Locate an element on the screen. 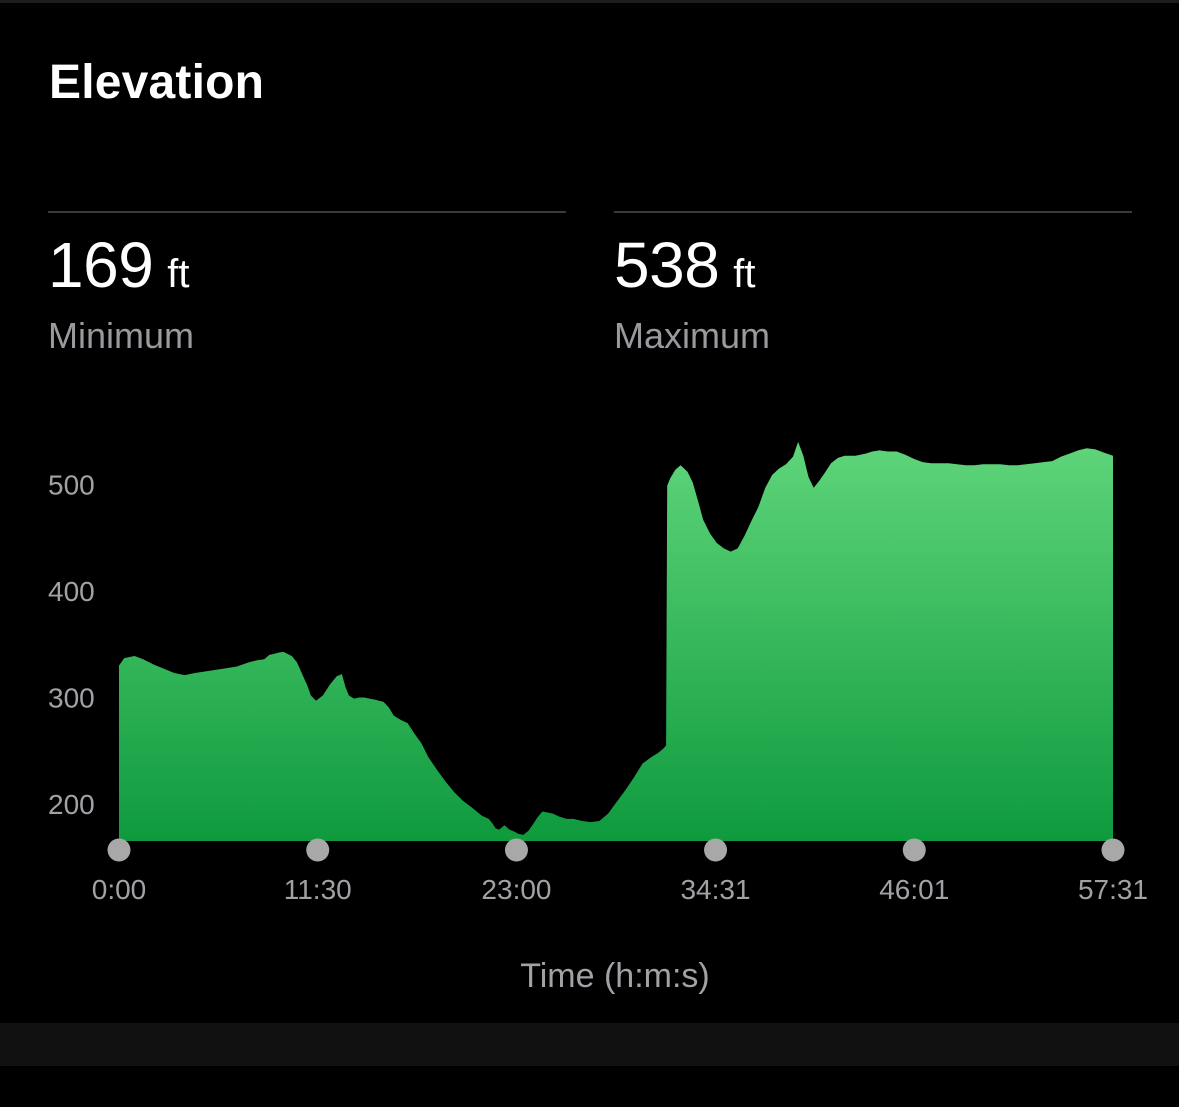  x-tick-label: 0:00 is located at coordinates (119, 889).